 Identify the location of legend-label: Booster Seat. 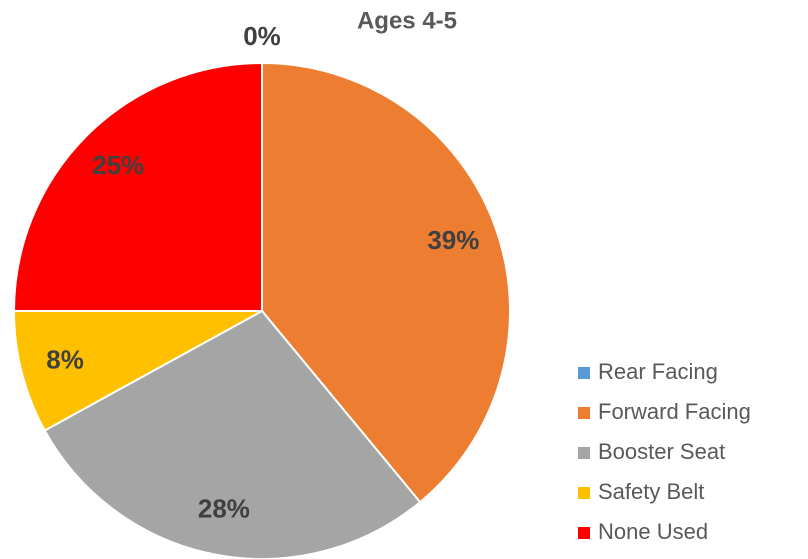
(661, 451).